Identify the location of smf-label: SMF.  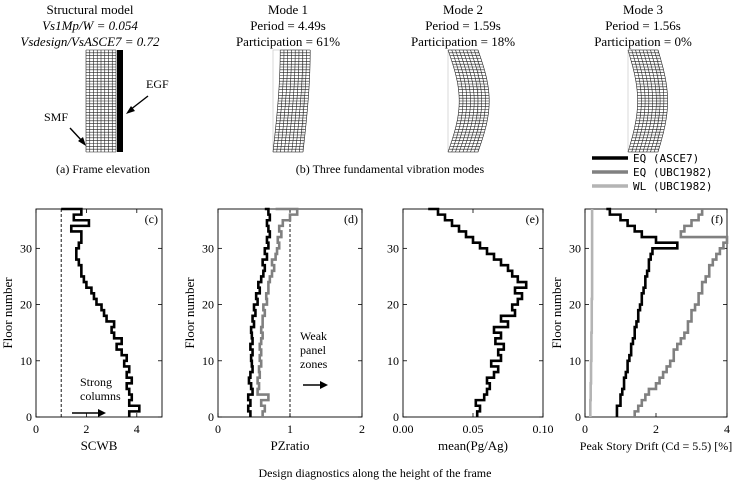
(56, 117).